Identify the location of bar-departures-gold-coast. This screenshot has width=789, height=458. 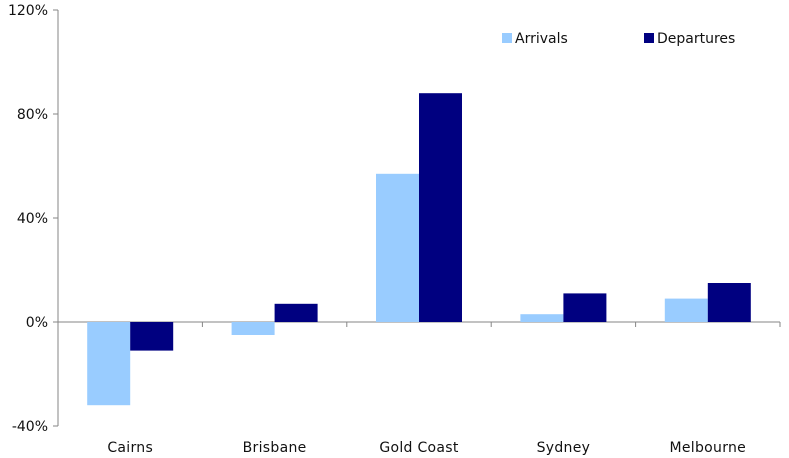
(440, 207).